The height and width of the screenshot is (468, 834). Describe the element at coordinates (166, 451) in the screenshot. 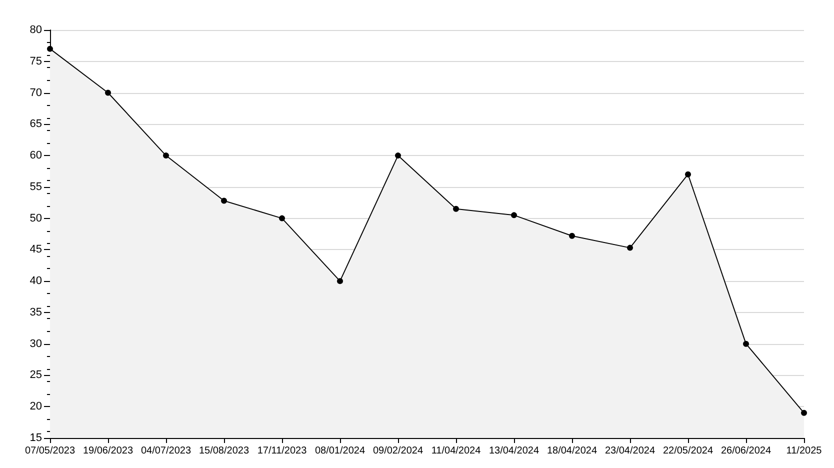

I see `x-tick-label: 04/07/2023` at that location.